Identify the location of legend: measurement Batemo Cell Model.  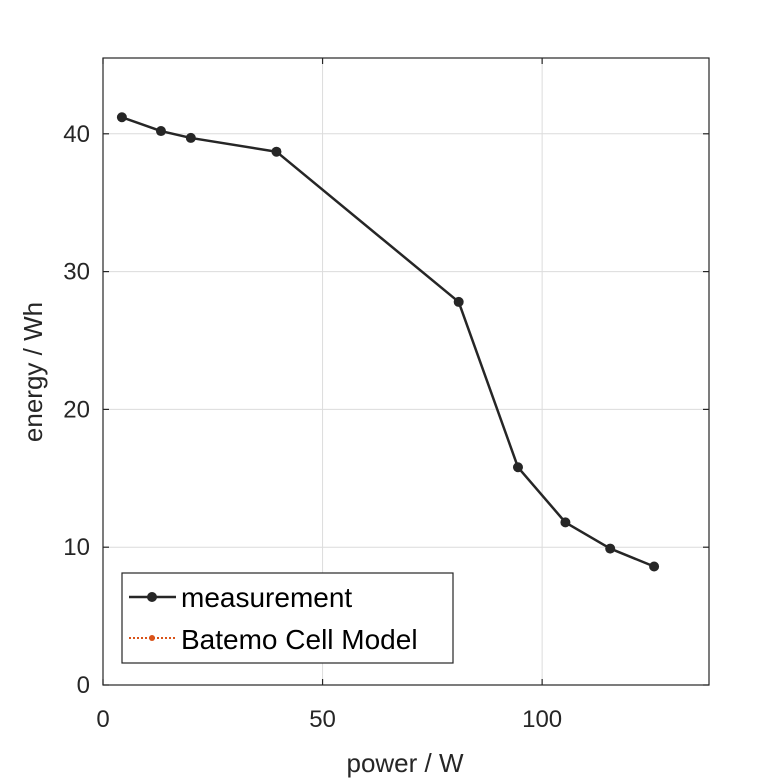
(287, 618).